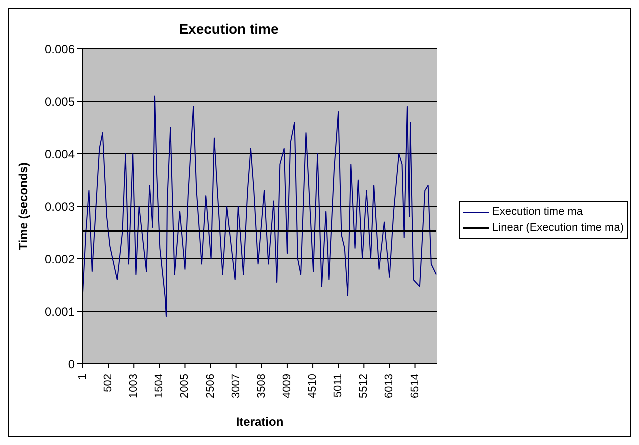 The width and height of the screenshot is (639, 445). I want to click on x-tick-label: 3007, so click(236, 386).